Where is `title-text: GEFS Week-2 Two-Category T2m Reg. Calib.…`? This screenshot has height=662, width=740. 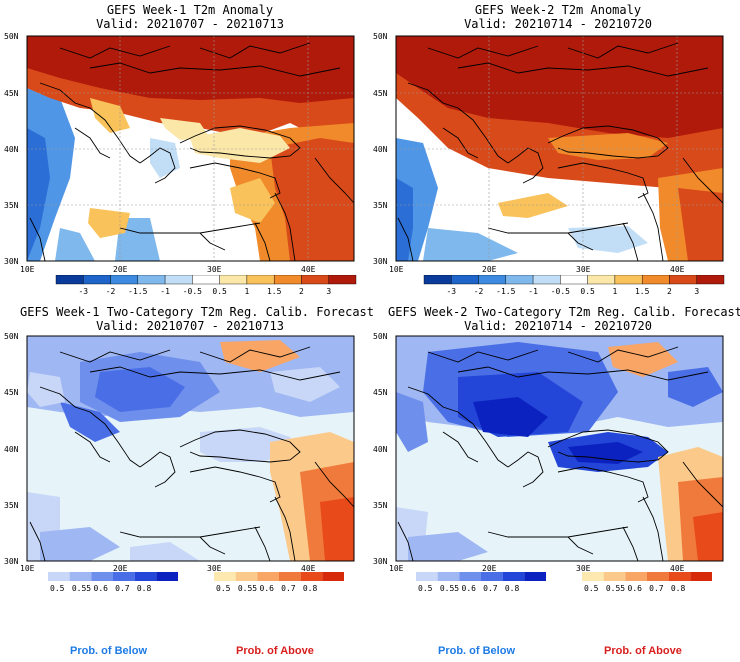
title-text: GEFS Week-2 Two-Category T2m Reg. Calib.… is located at coordinates (564, 312).